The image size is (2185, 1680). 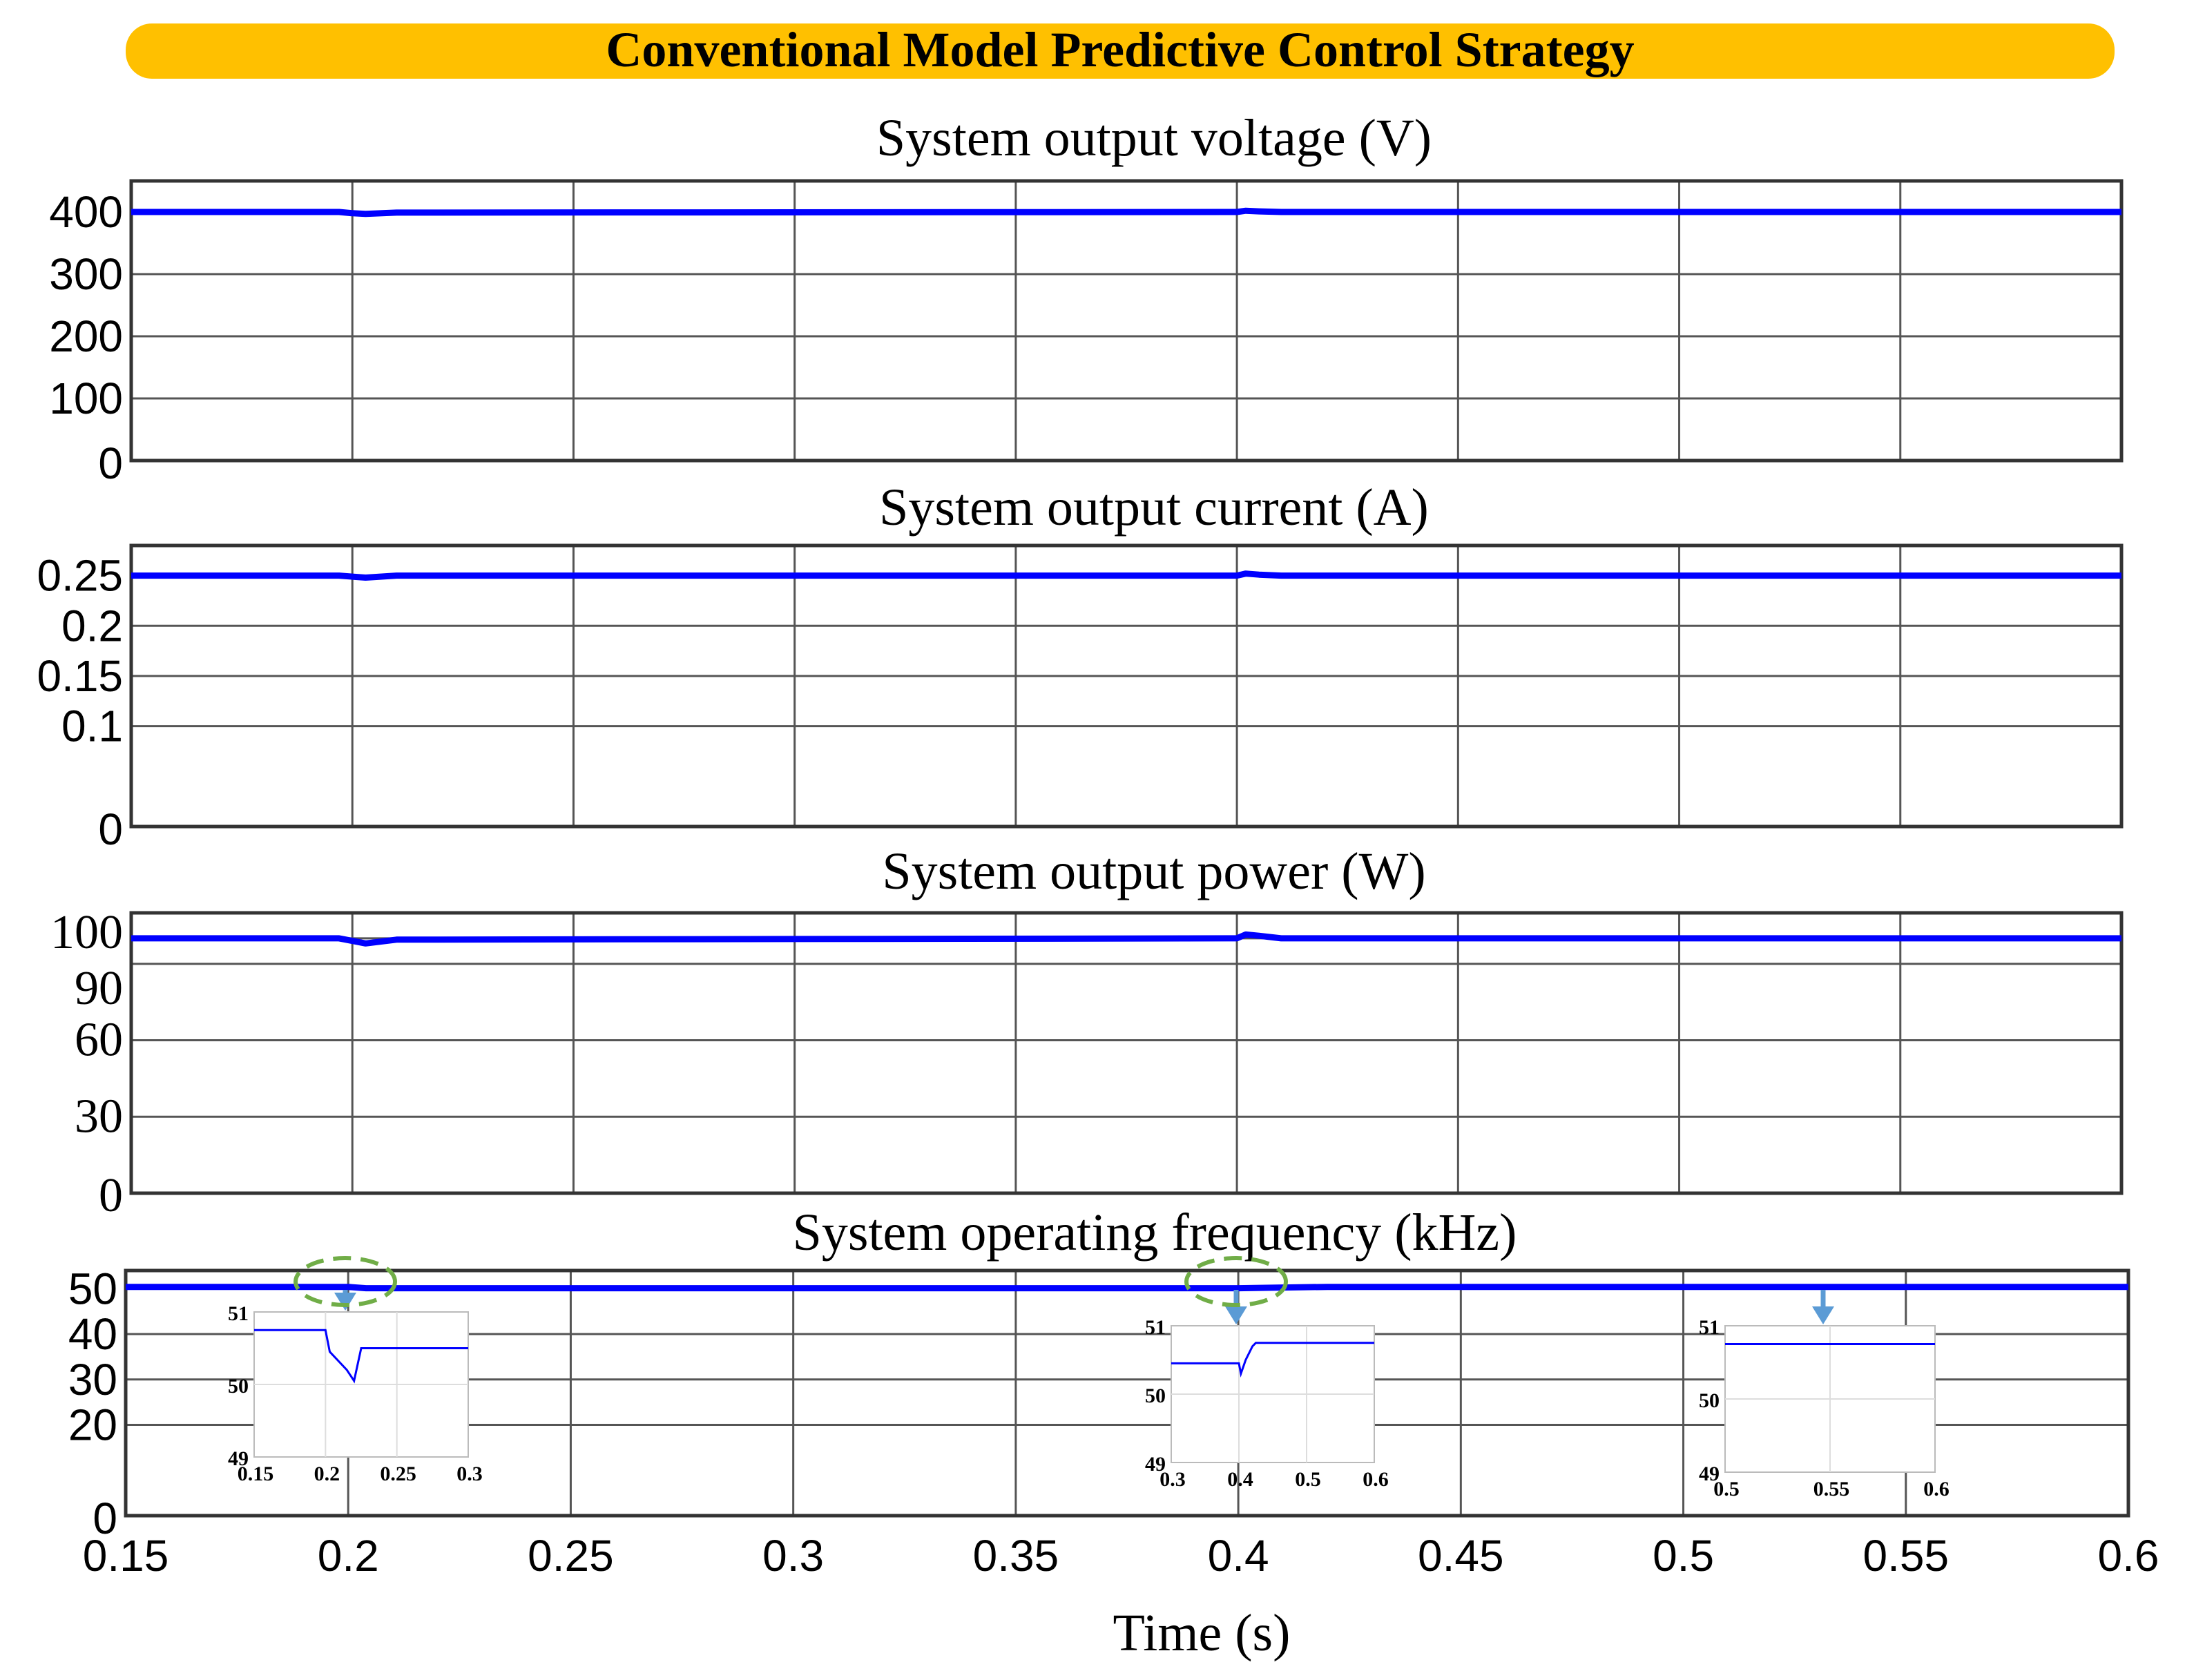 I want to click on inset-3: 0.5 0.55 0.6 49 50 51, so click(x=1824, y=1395).